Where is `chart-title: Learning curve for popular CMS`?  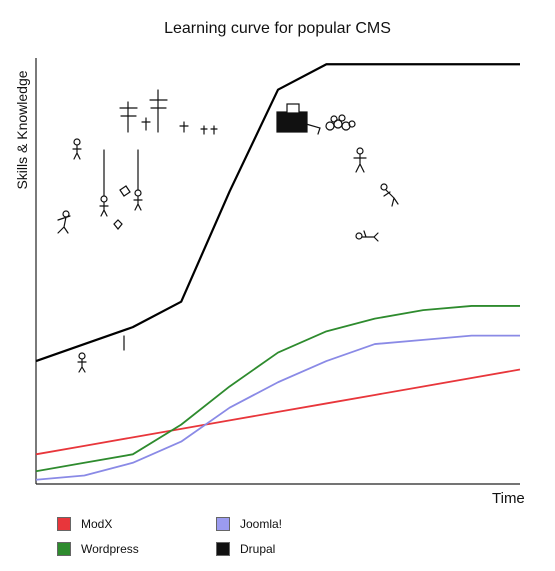 chart-title: Learning curve for popular CMS is located at coordinates (277, 28).